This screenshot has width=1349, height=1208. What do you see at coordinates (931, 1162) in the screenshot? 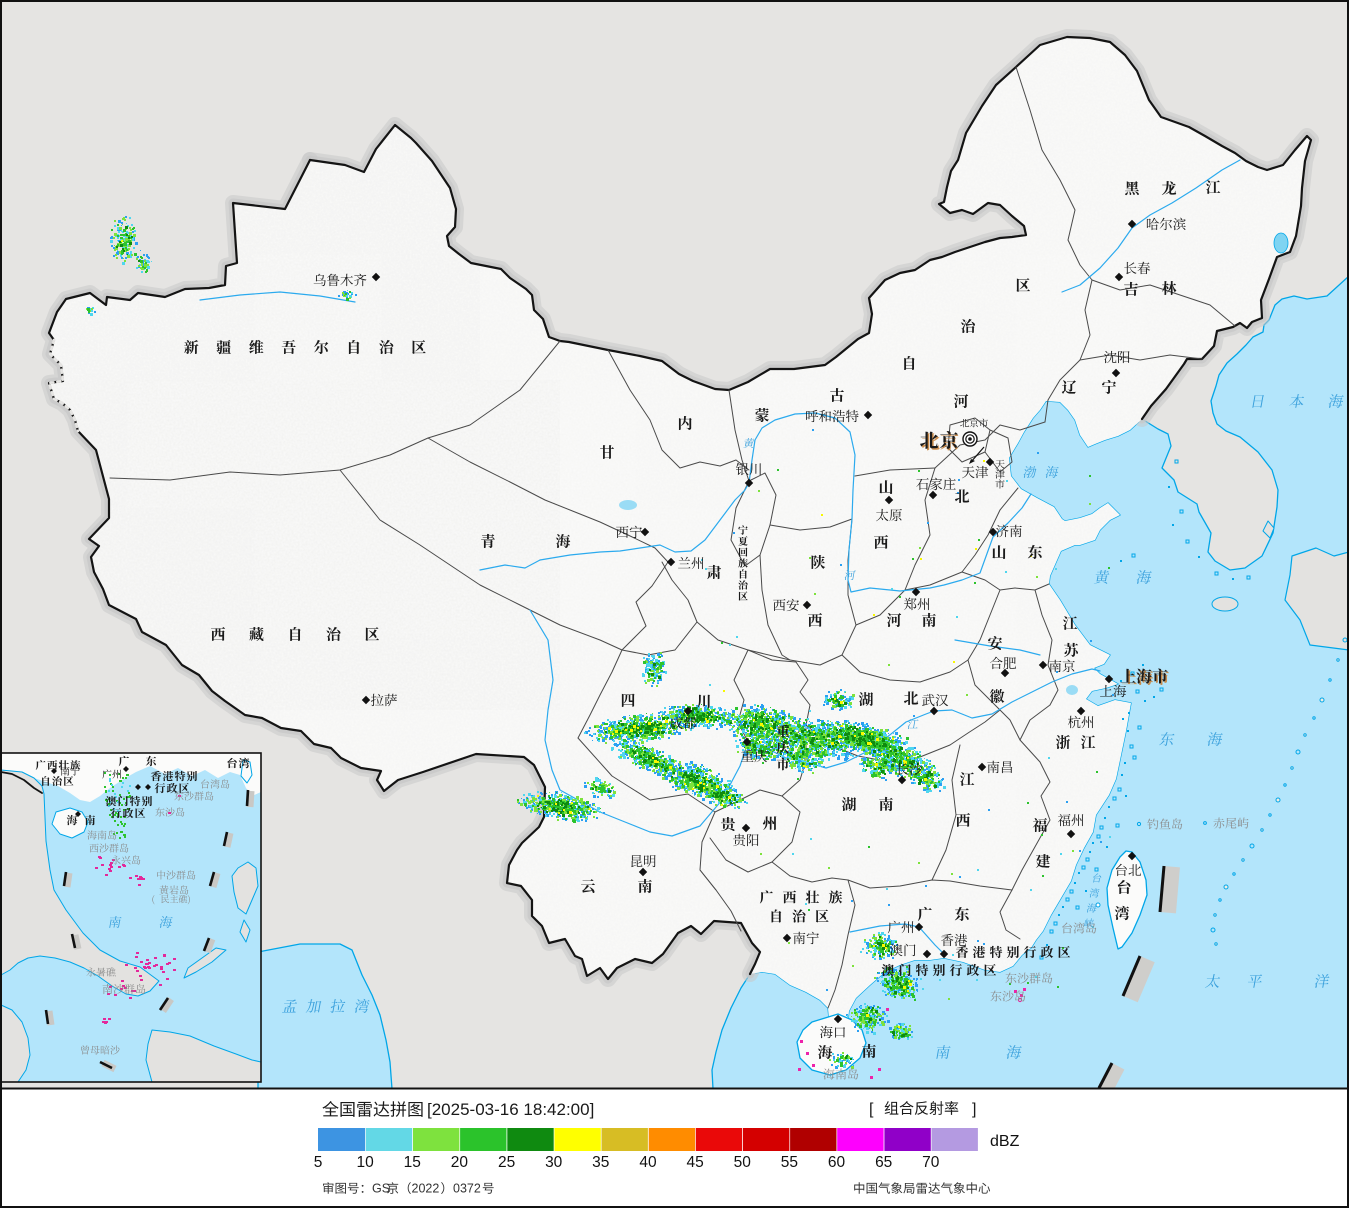
I see `svg-text: 70` at bounding box center [931, 1162].